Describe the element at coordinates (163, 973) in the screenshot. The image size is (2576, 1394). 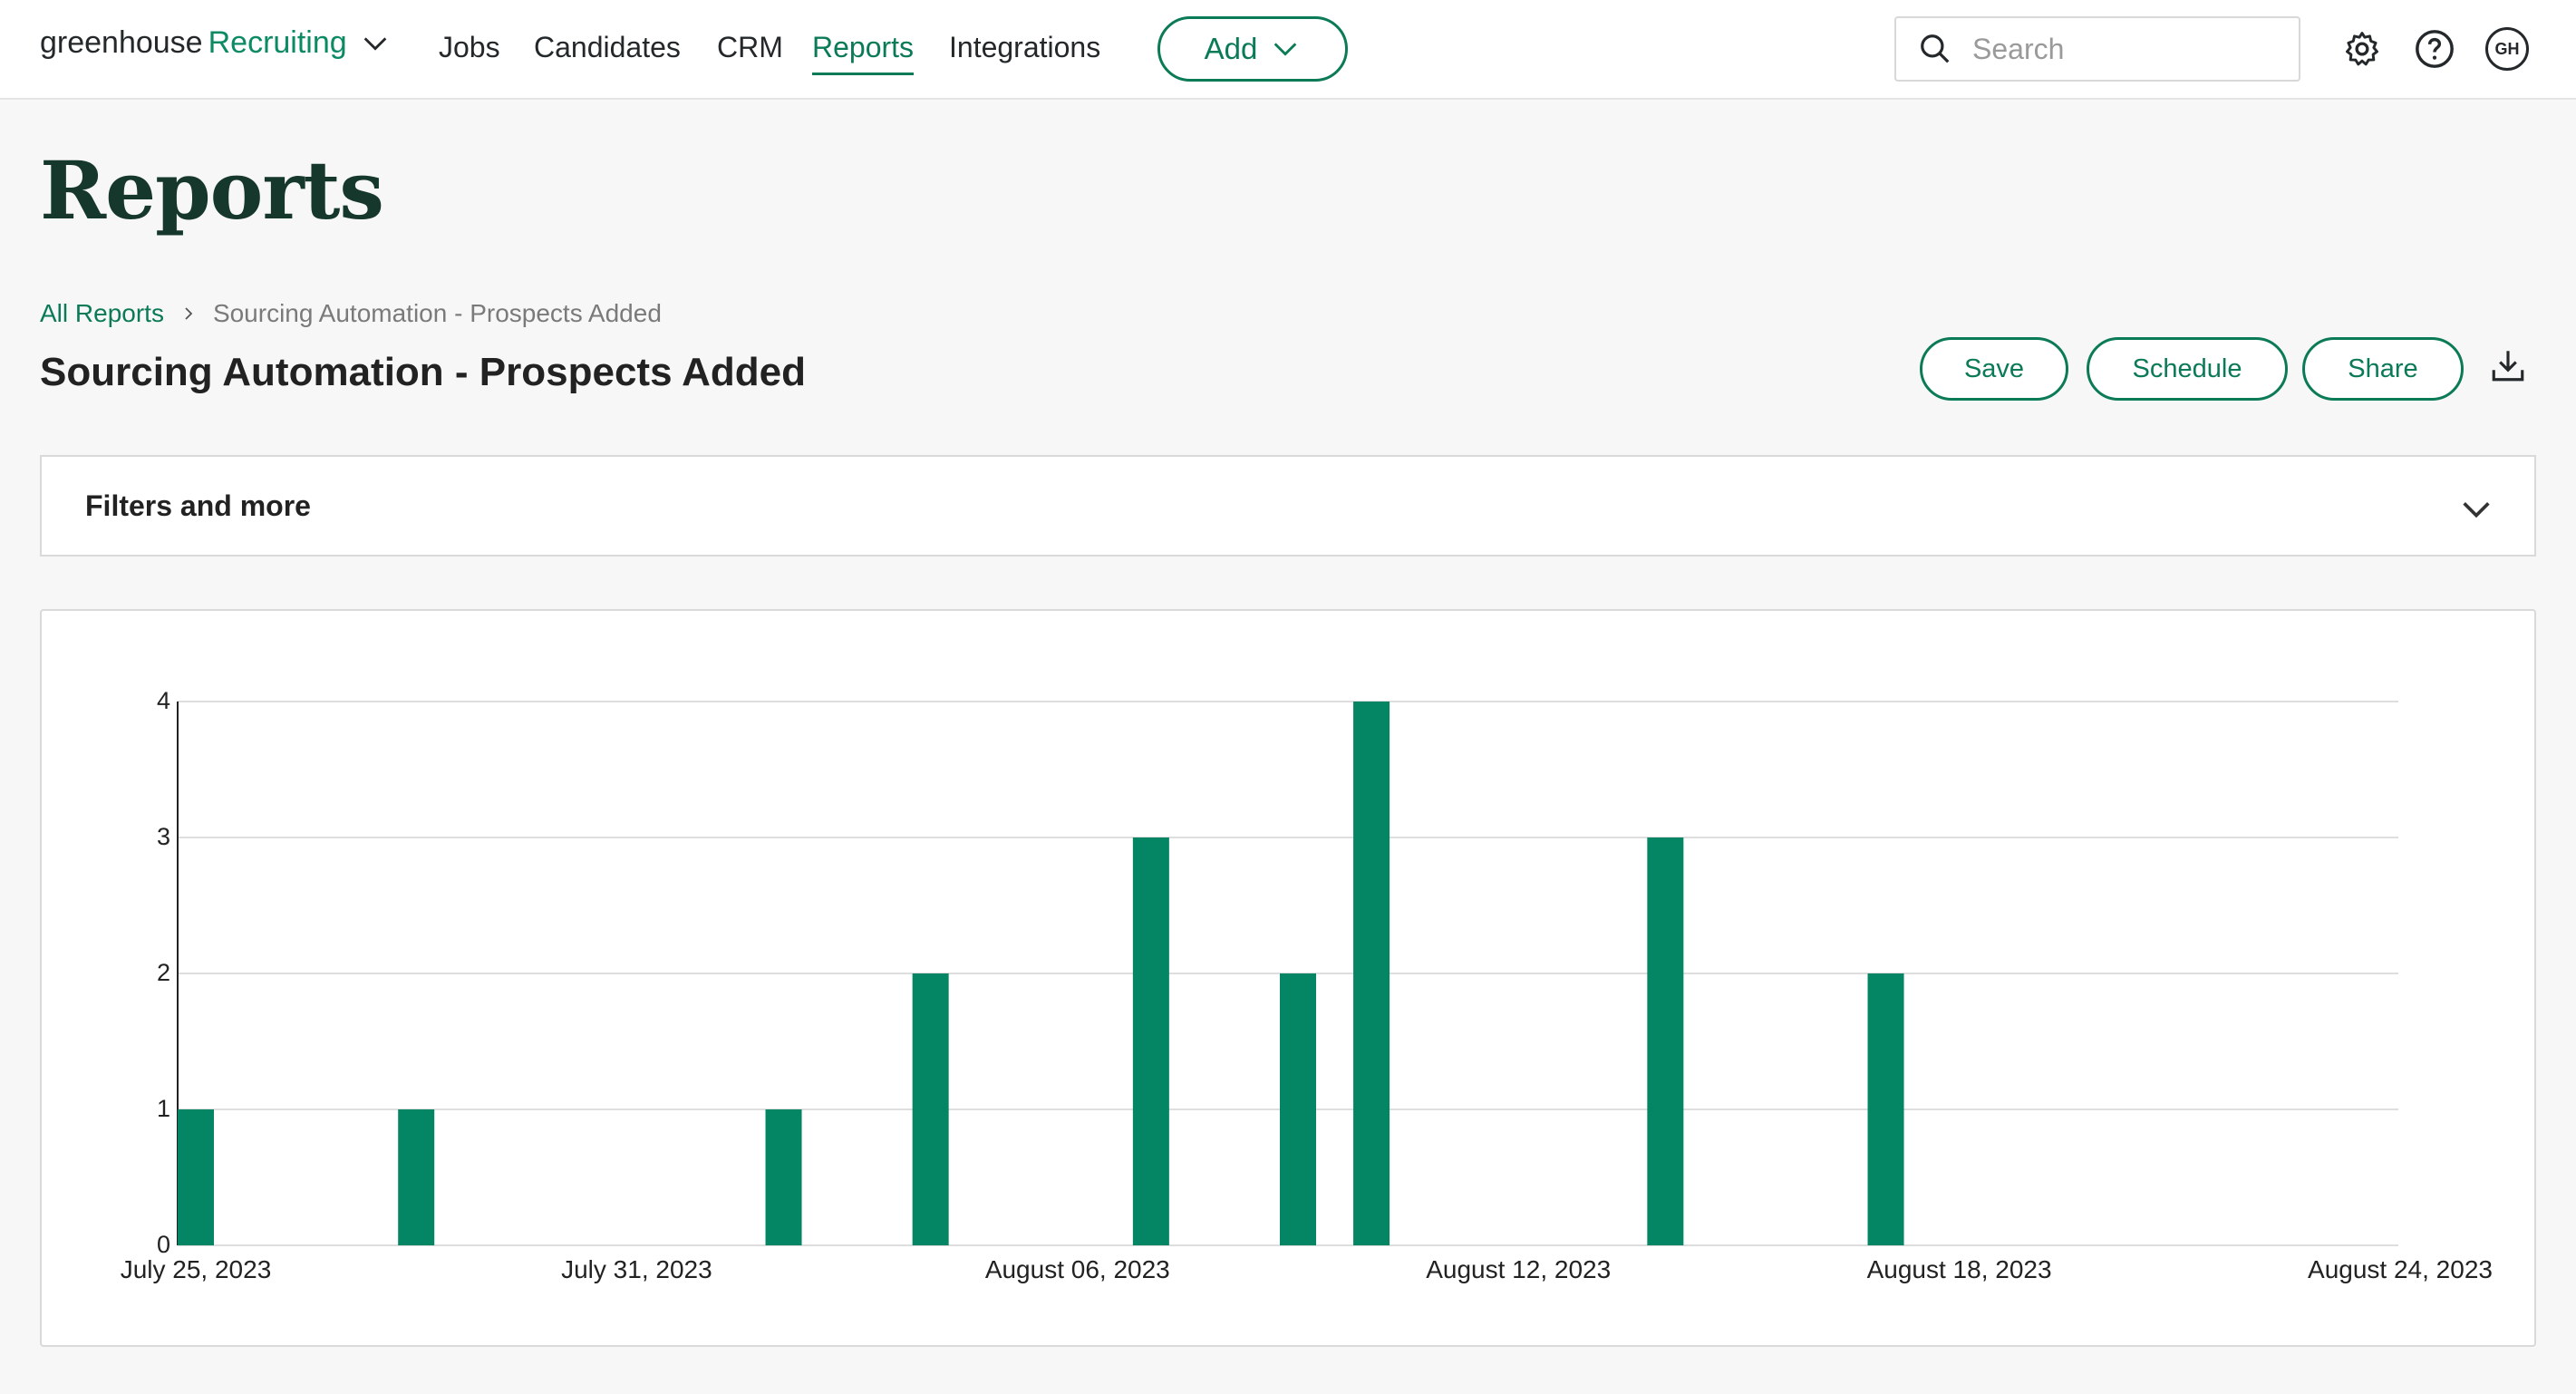
I see `y-tick-label: 2` at that location.